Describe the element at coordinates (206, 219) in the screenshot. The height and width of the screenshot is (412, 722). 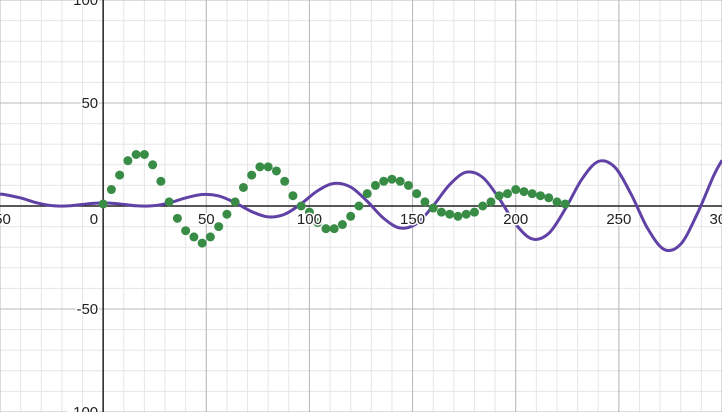
I see `x-tick-label: 50` at that location.